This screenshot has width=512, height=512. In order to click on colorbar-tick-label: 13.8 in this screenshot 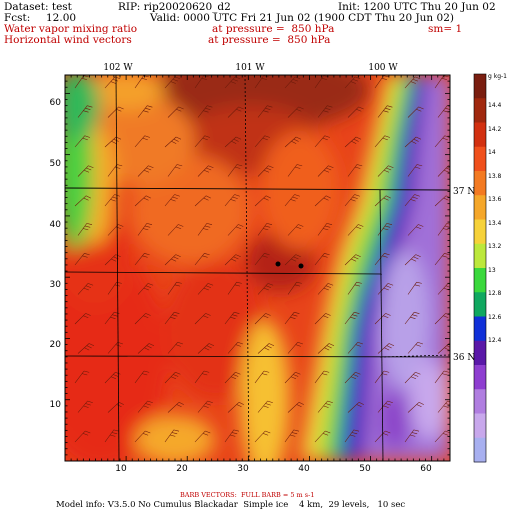, I will do `click(495, 176)`.